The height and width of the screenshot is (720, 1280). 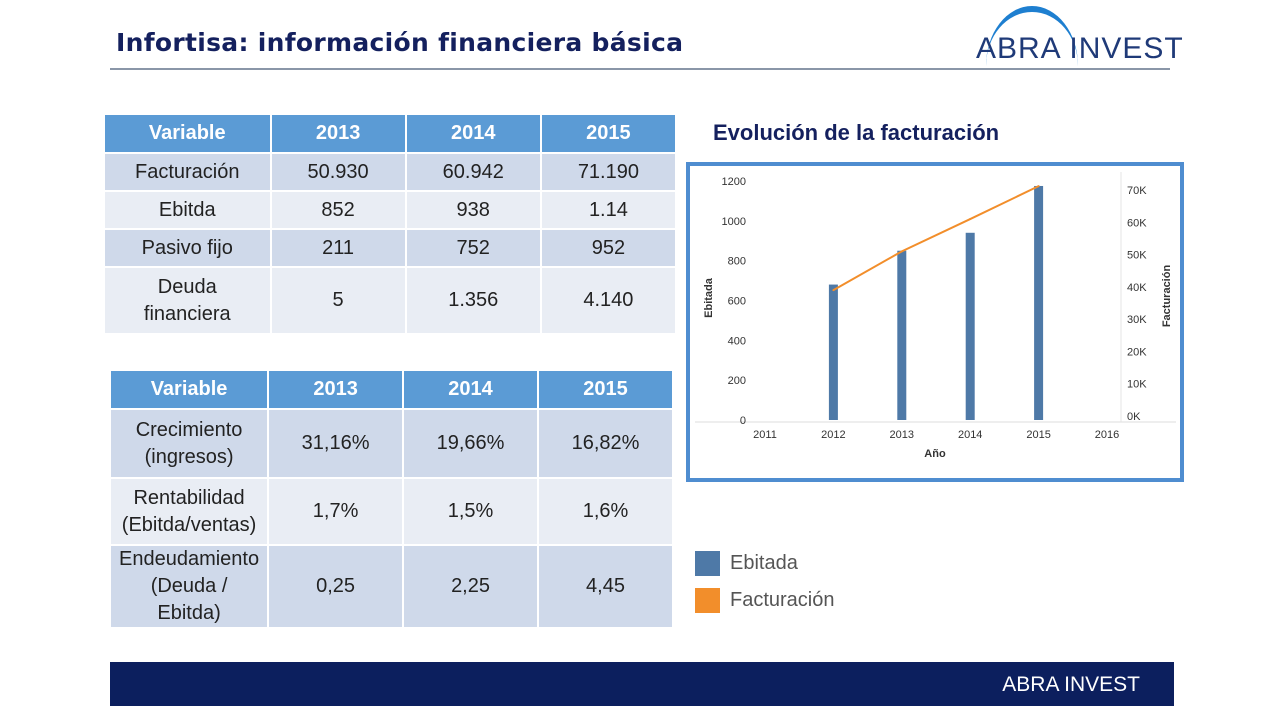 I want to click on footer-bar: ABRA INVEST, so click(x=642, y=684).